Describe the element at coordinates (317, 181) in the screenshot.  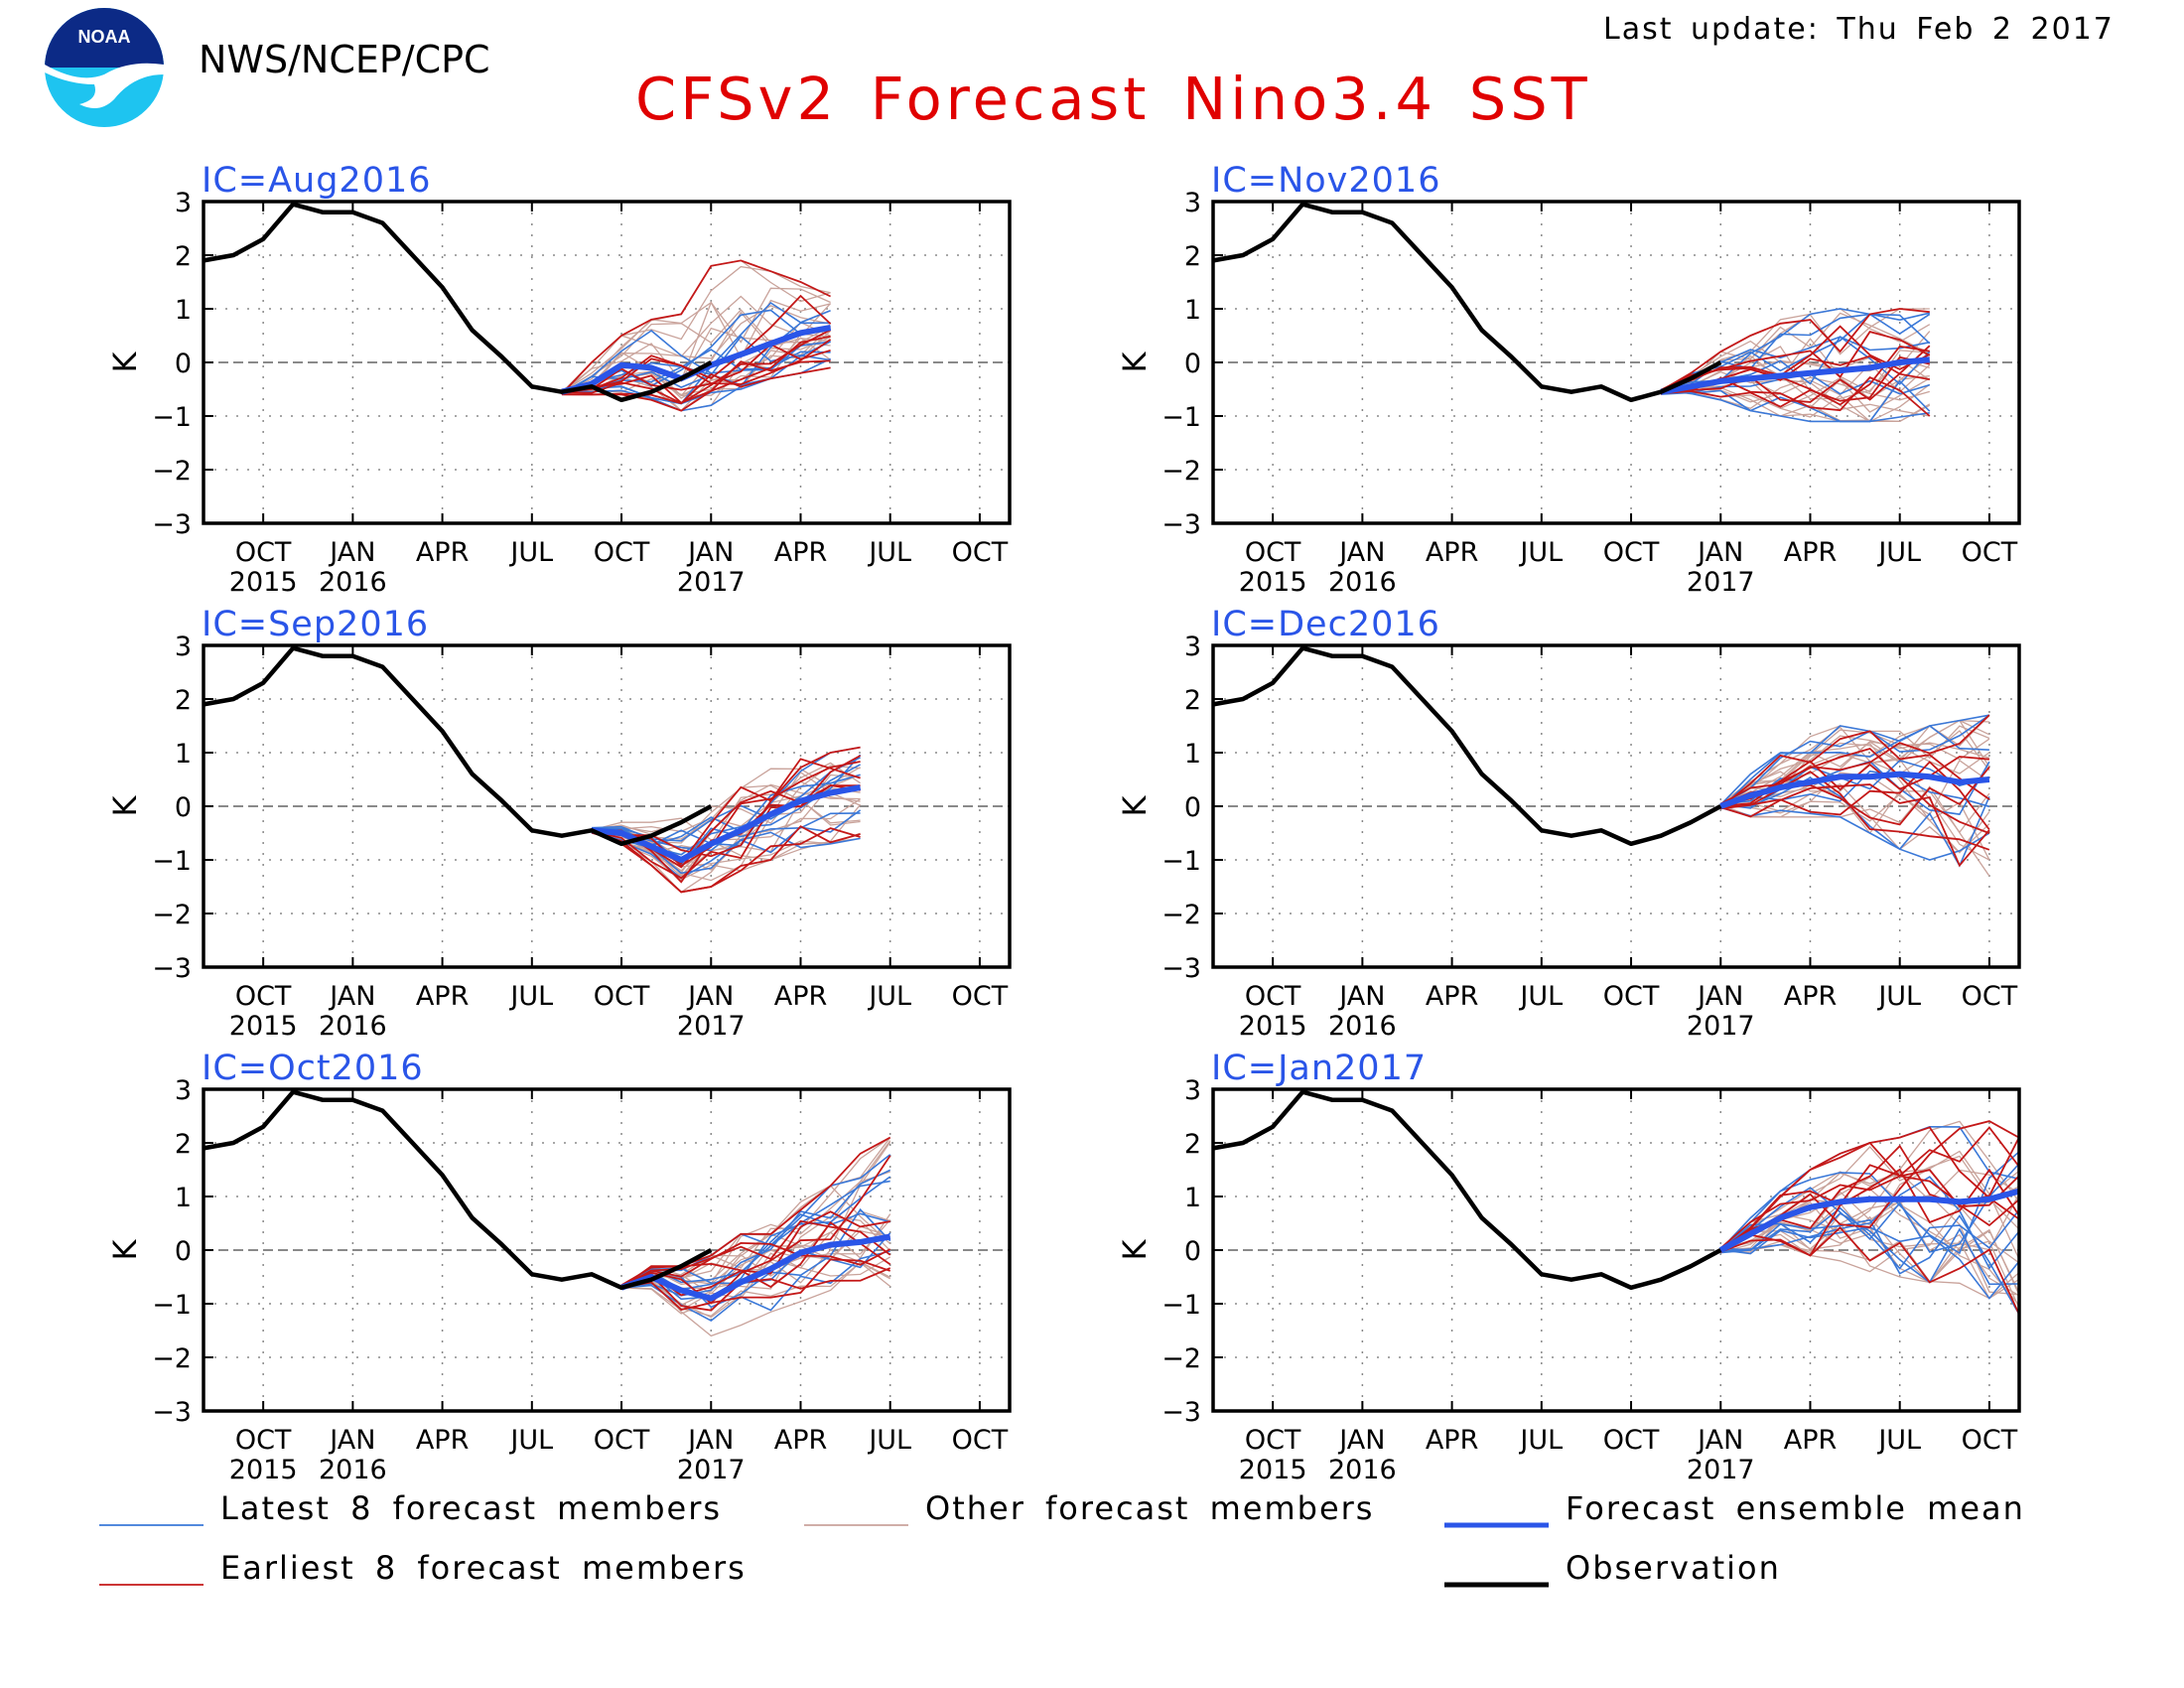
I see `panel-title: IC=Aug2016` at that location.